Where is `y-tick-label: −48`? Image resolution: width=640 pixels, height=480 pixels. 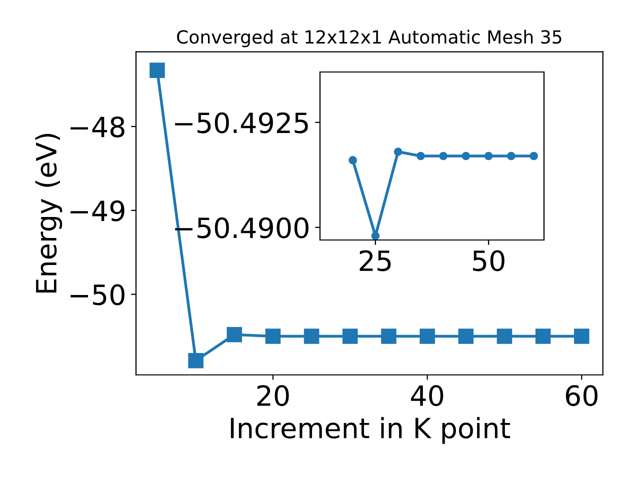
y-tick-label: −48 is located at coordinates (97, 127).